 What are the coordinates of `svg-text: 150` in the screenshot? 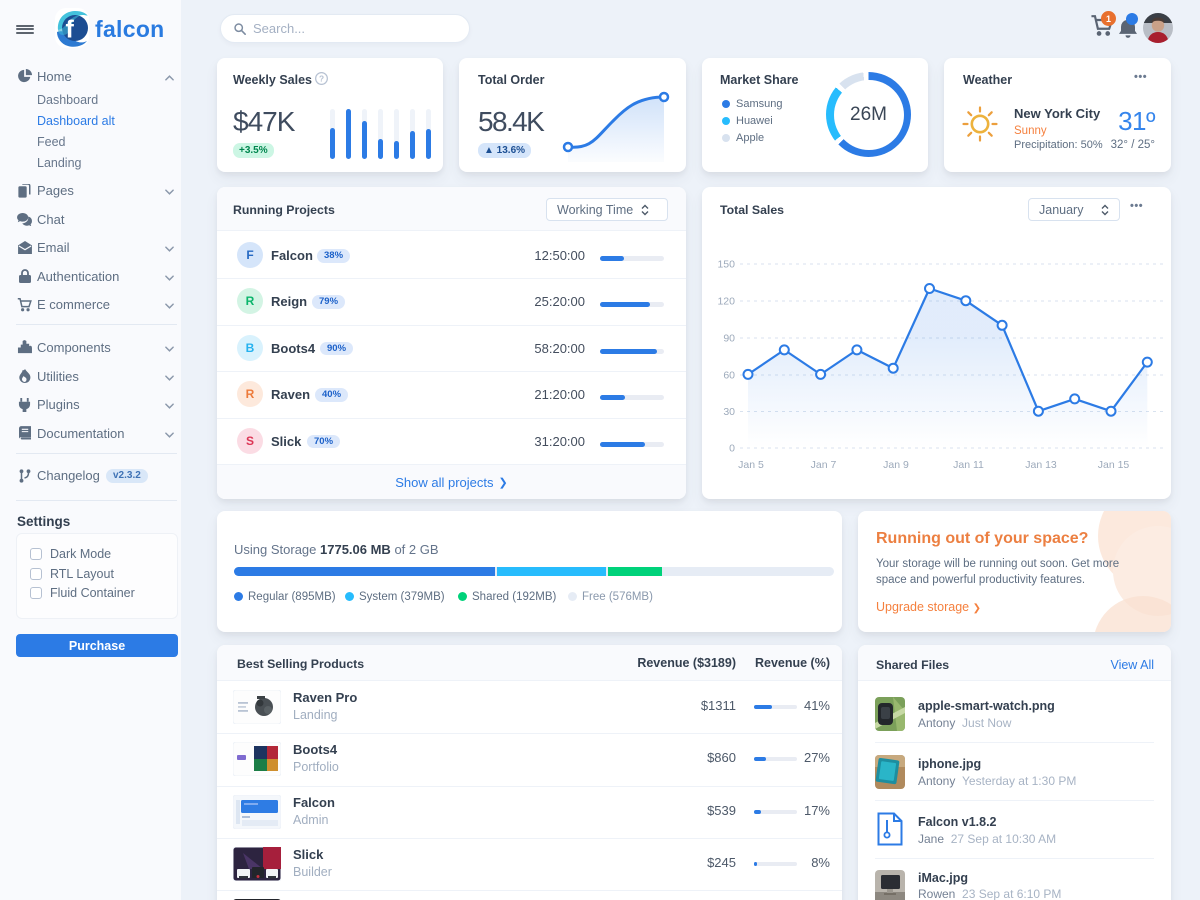 It's located at (726, 265).